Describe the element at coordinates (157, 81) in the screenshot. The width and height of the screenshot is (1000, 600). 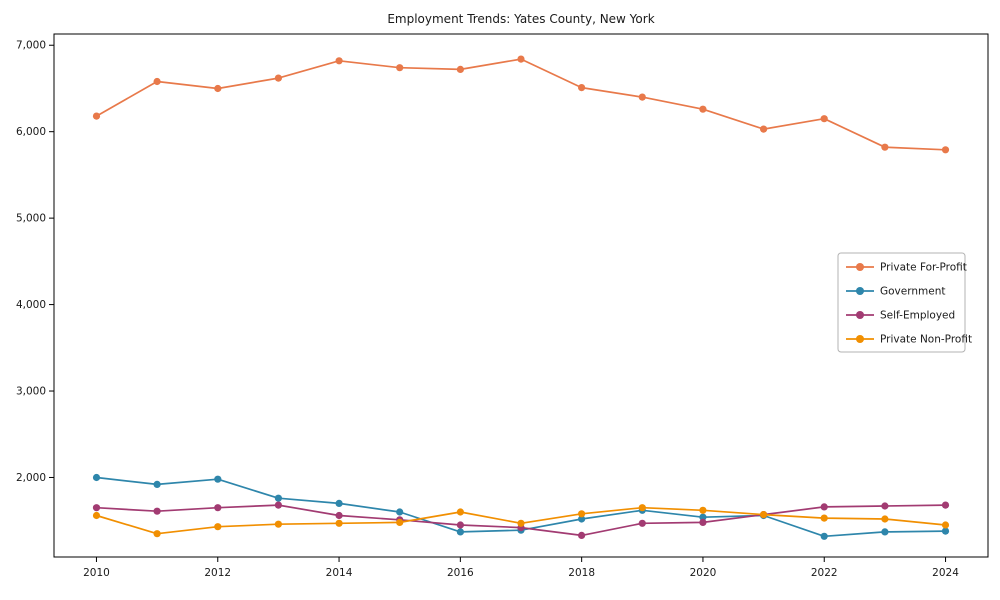
I see `data-point-private-for-profit-2011` at that location.